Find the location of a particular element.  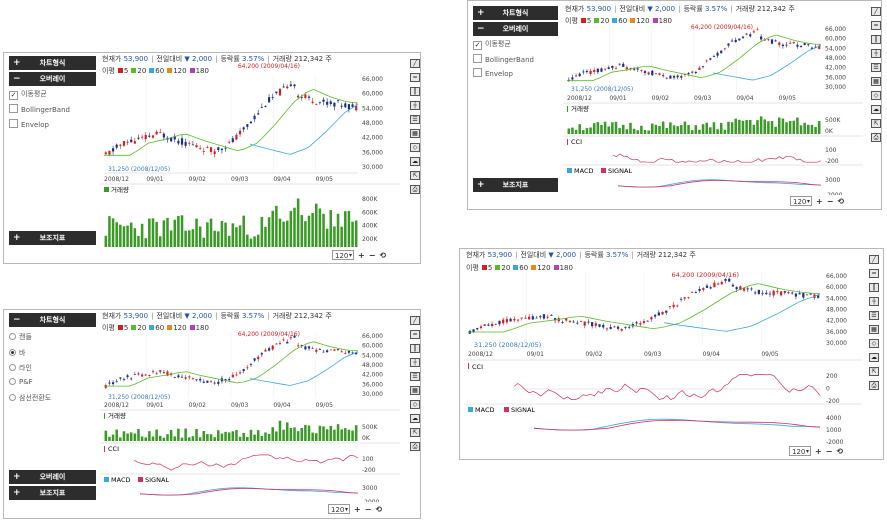

chart-type-option-three-line-break: 삼선전환도 is located at coordinates (30, 398).